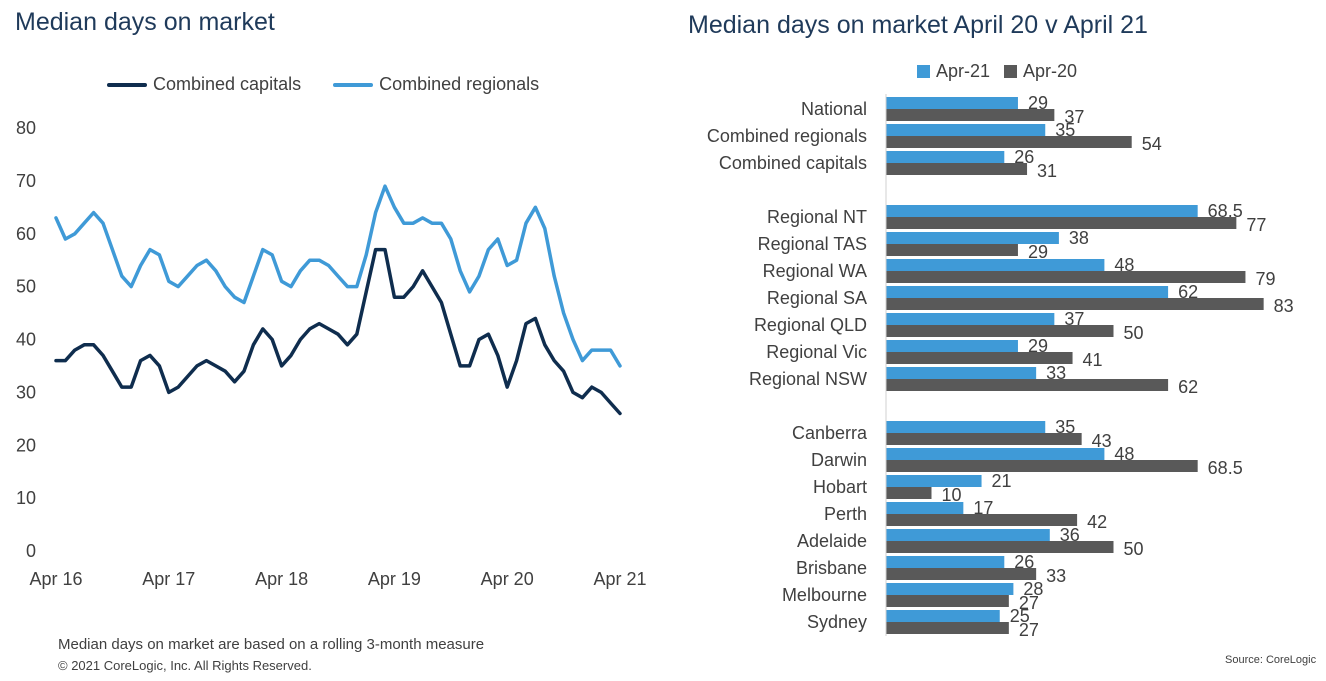 The height and width of the screenshot is (681, 1326). I want to click on data-label-apr21: 68.5, so click(1225, 211).